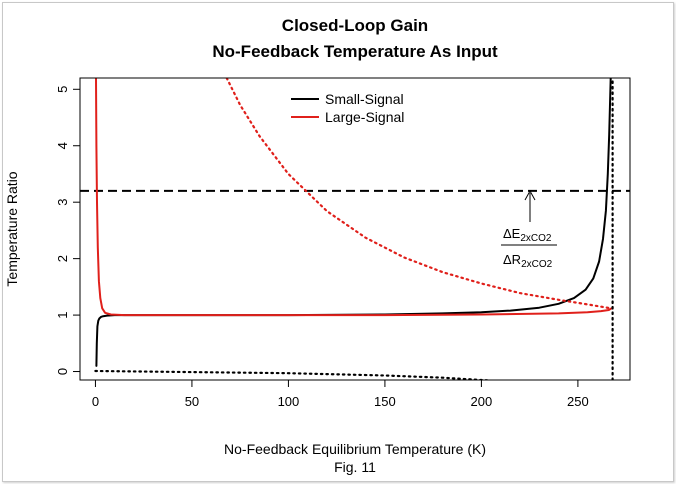 The image size is (676, 484). What do you see at coordinates (355, 449) in the screenshot?
I see `x-axis-label: No-Feedback Equilibrium Temperature (K)` at bounding box center [355, 449].